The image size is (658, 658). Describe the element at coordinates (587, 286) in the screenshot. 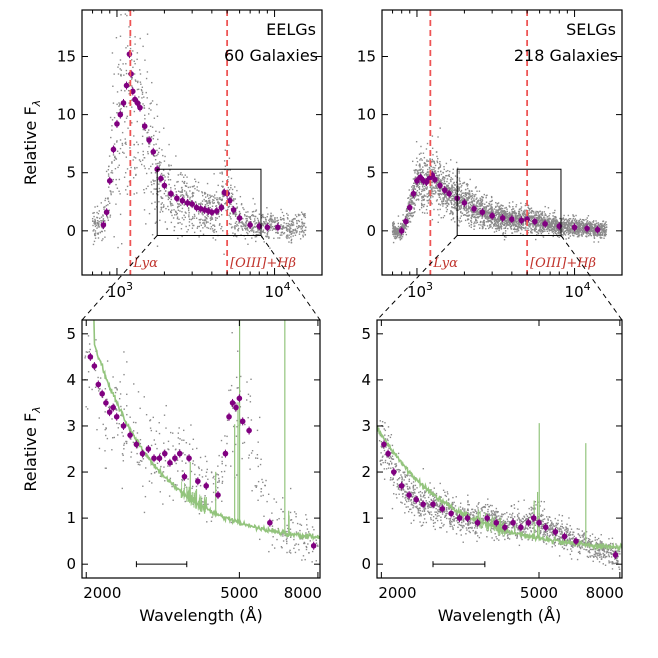

I see `x-tick-exp: 4` at that location.